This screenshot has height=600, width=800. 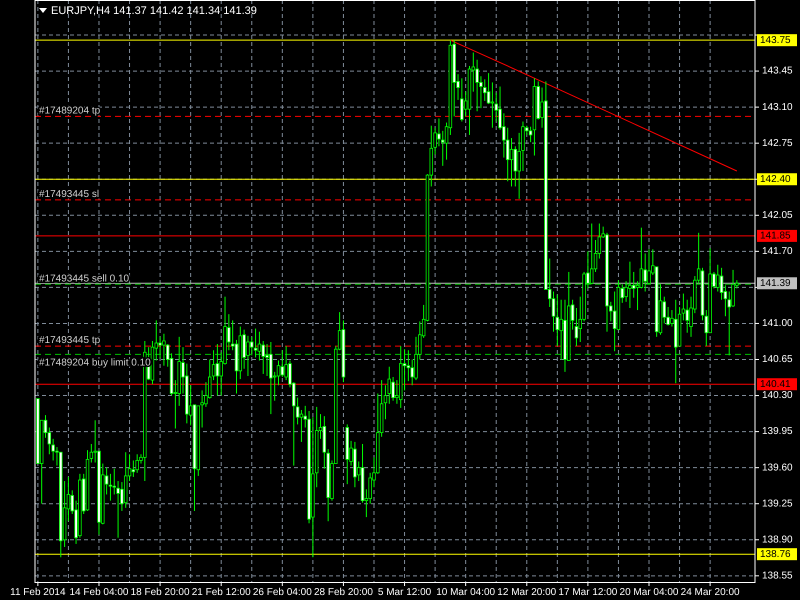 What do you see at coordinates (776, 236) in the screenshot?
I see `ref-line-label: 141.85` at bounding box center [776, 236].